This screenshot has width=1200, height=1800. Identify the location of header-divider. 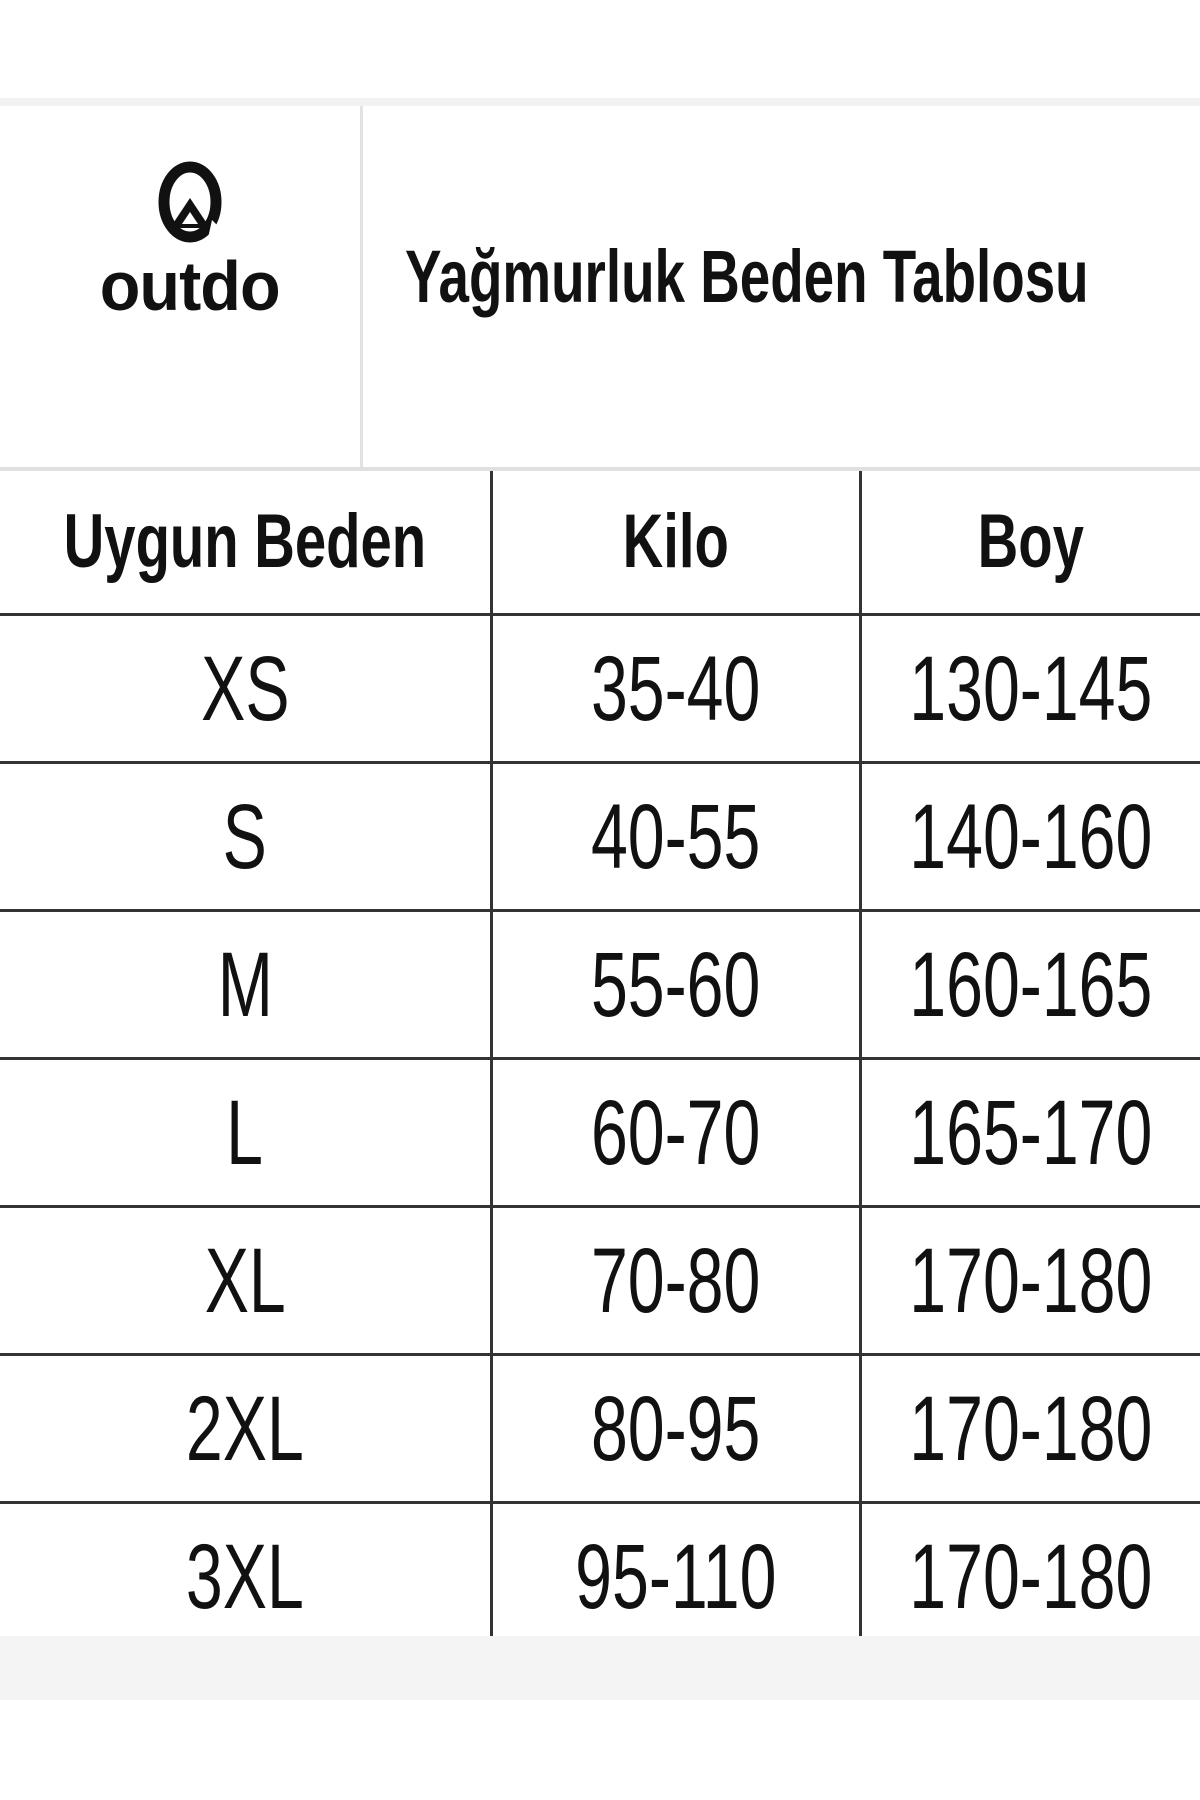
(361, 288).